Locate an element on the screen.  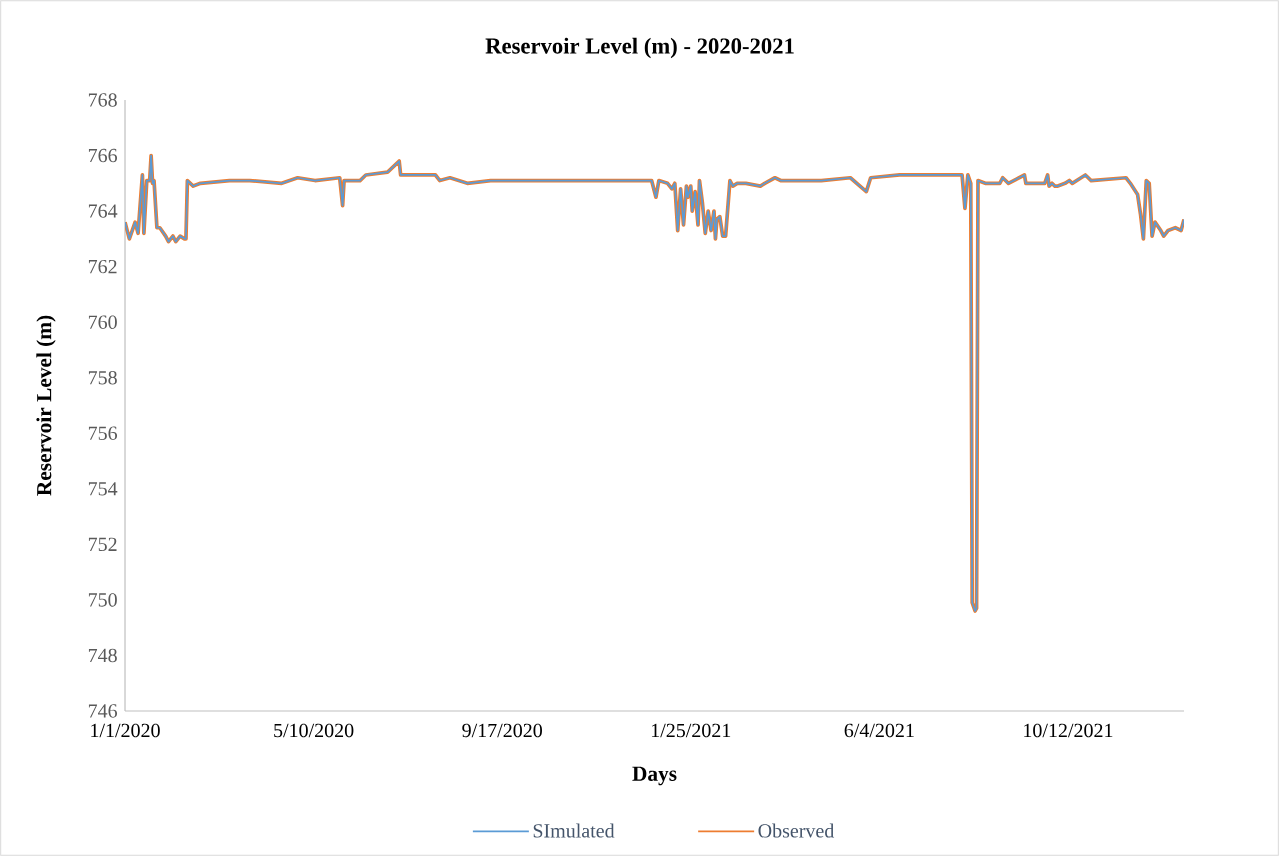
y-tick-label: 750 is located at coordinates (102, 600).